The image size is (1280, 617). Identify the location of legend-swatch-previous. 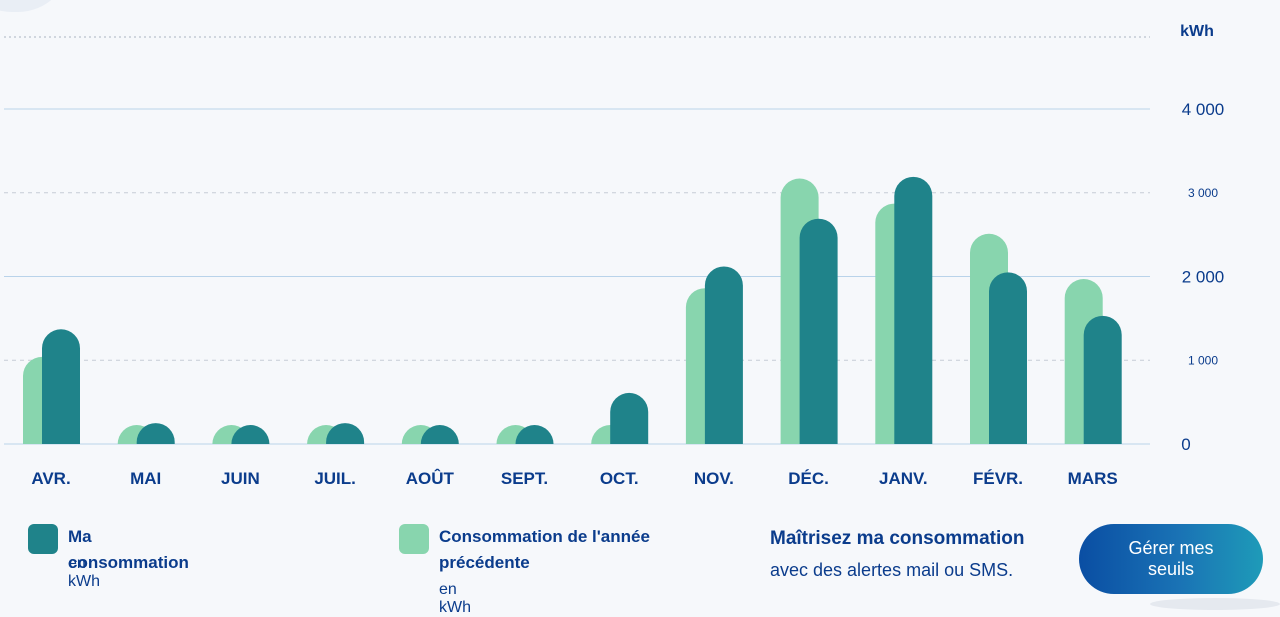
(414, 539).